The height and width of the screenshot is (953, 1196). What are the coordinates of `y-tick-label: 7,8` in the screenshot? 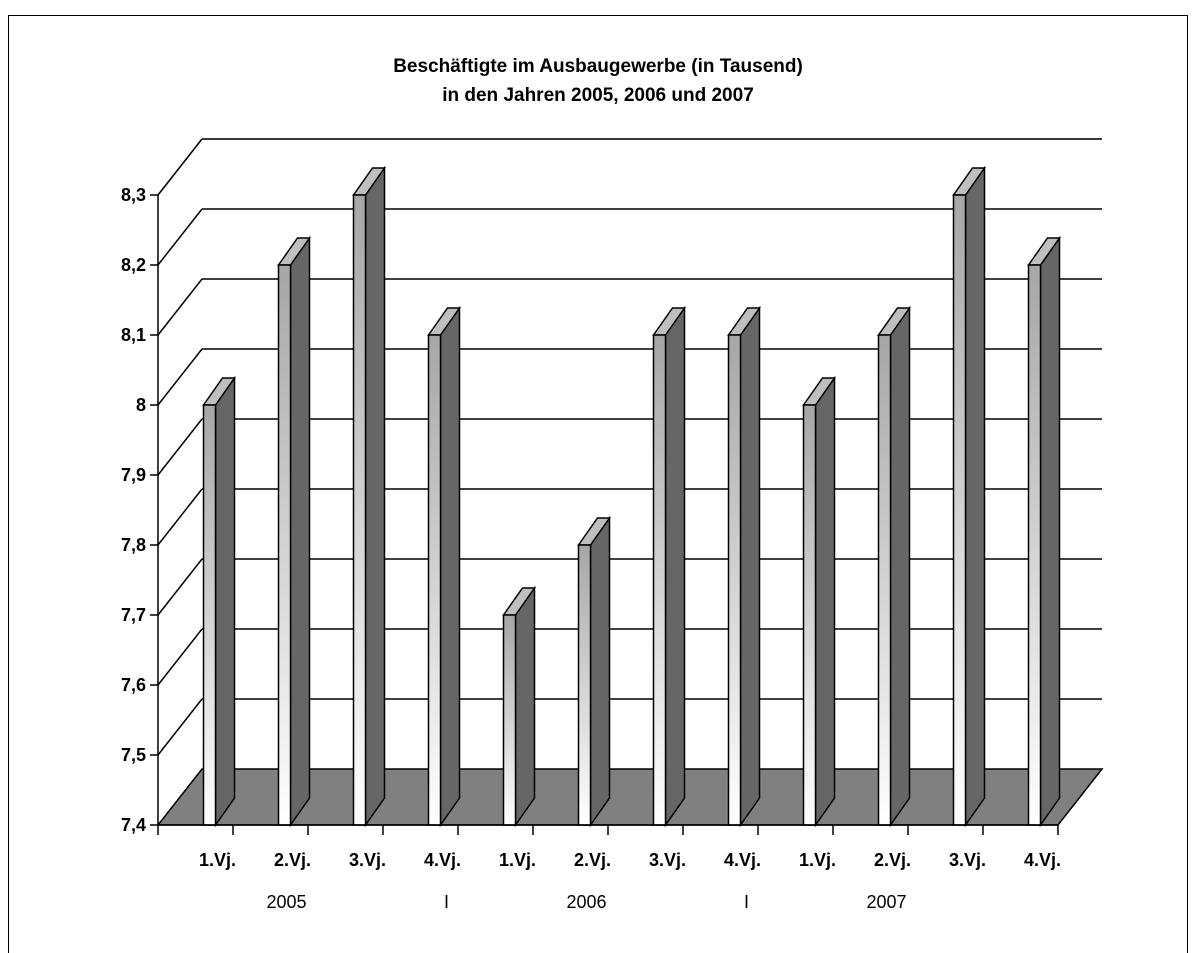 It's located at (133, 545).